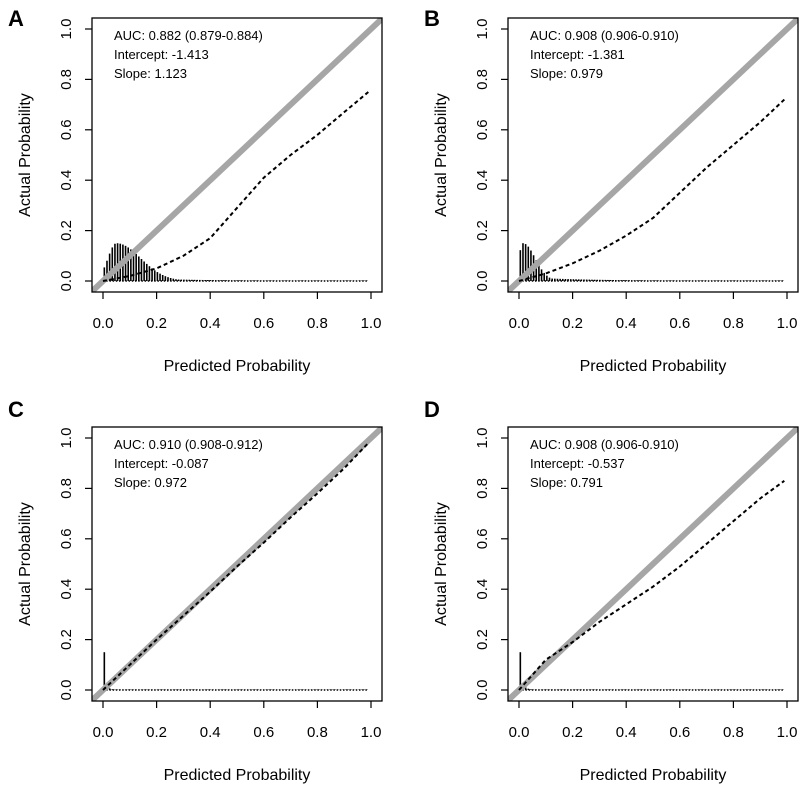 This screenshot has height=789, width=800. I want to click on stats-annotation: Slope: 0.979, so click(566, 73).